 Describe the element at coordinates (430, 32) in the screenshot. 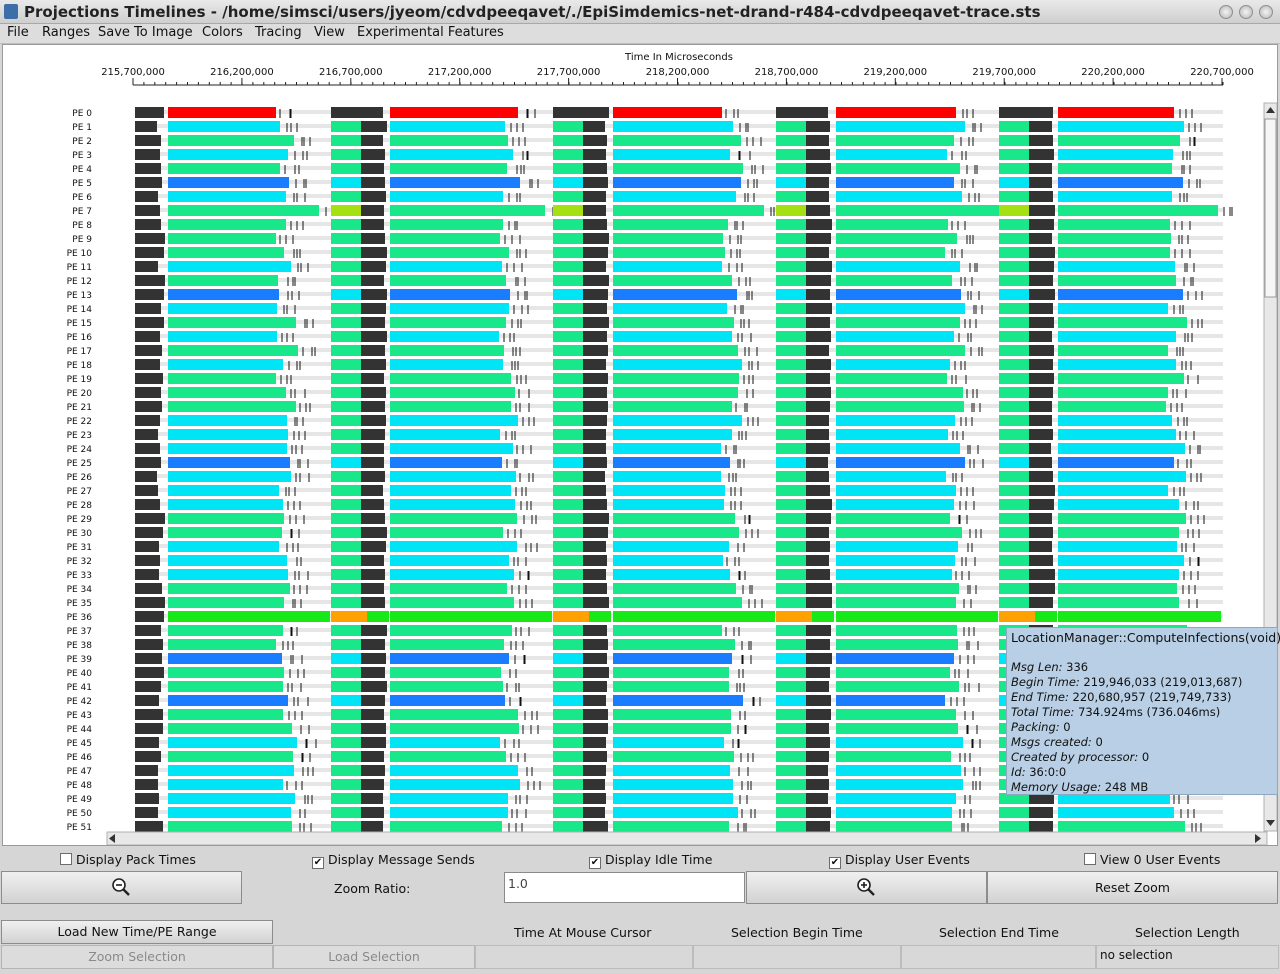

I see `menu-experimental-features: Experimental Features` at that location.